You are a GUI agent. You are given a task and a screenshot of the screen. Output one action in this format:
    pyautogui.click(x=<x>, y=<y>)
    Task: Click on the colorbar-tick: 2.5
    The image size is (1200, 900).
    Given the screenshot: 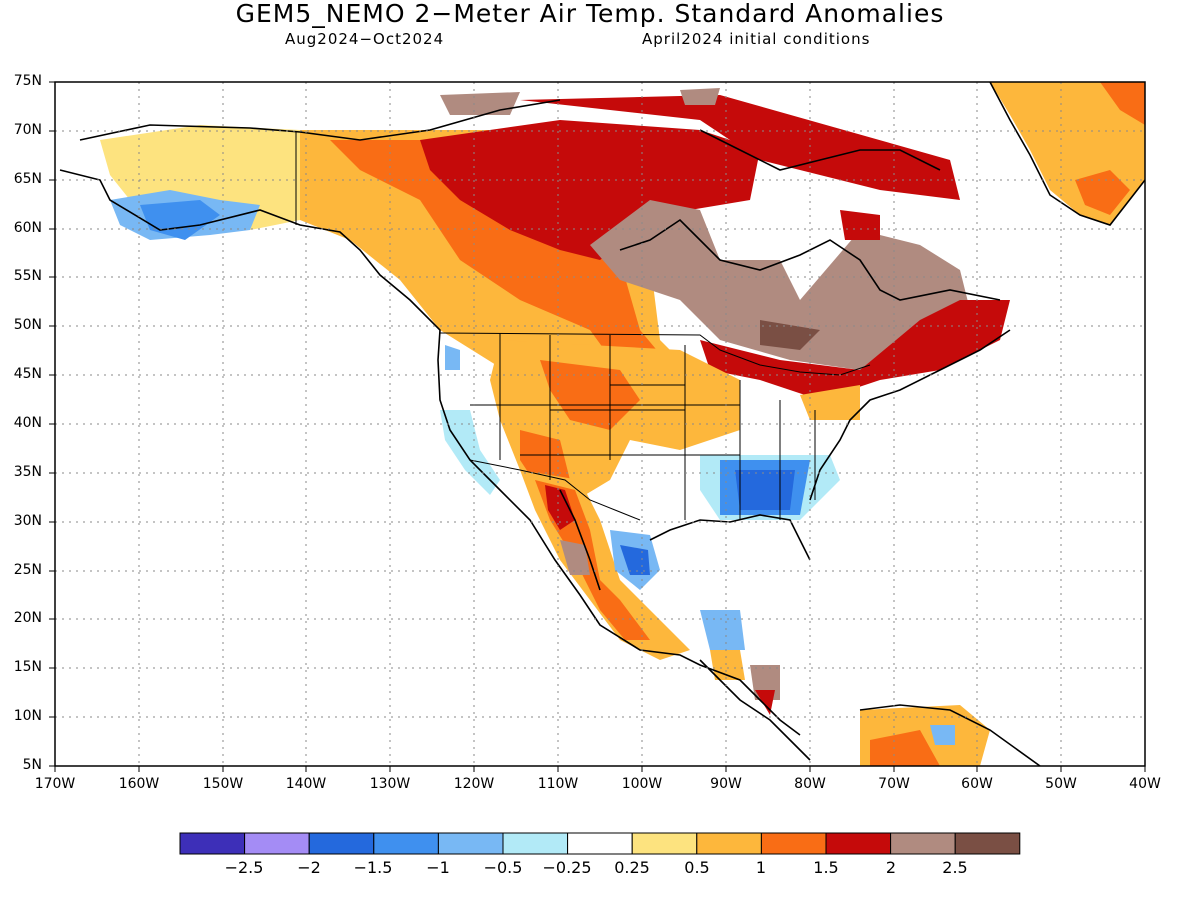 What is the action you would take?
    pyautogui.click(x=955, y=867)
    